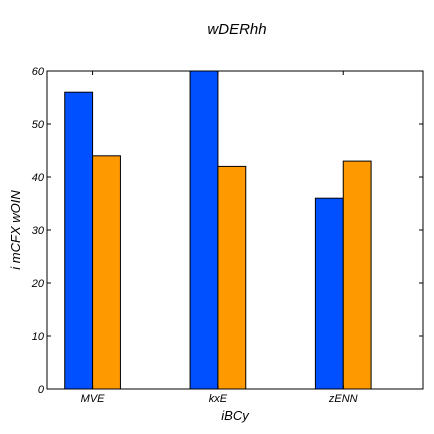 The width and height of the screenshot is (434, 434). What do you see at coordinates (38, 231) in the screenshot?
I see `y-tick-label: 30` at bounding box center [38, 231].